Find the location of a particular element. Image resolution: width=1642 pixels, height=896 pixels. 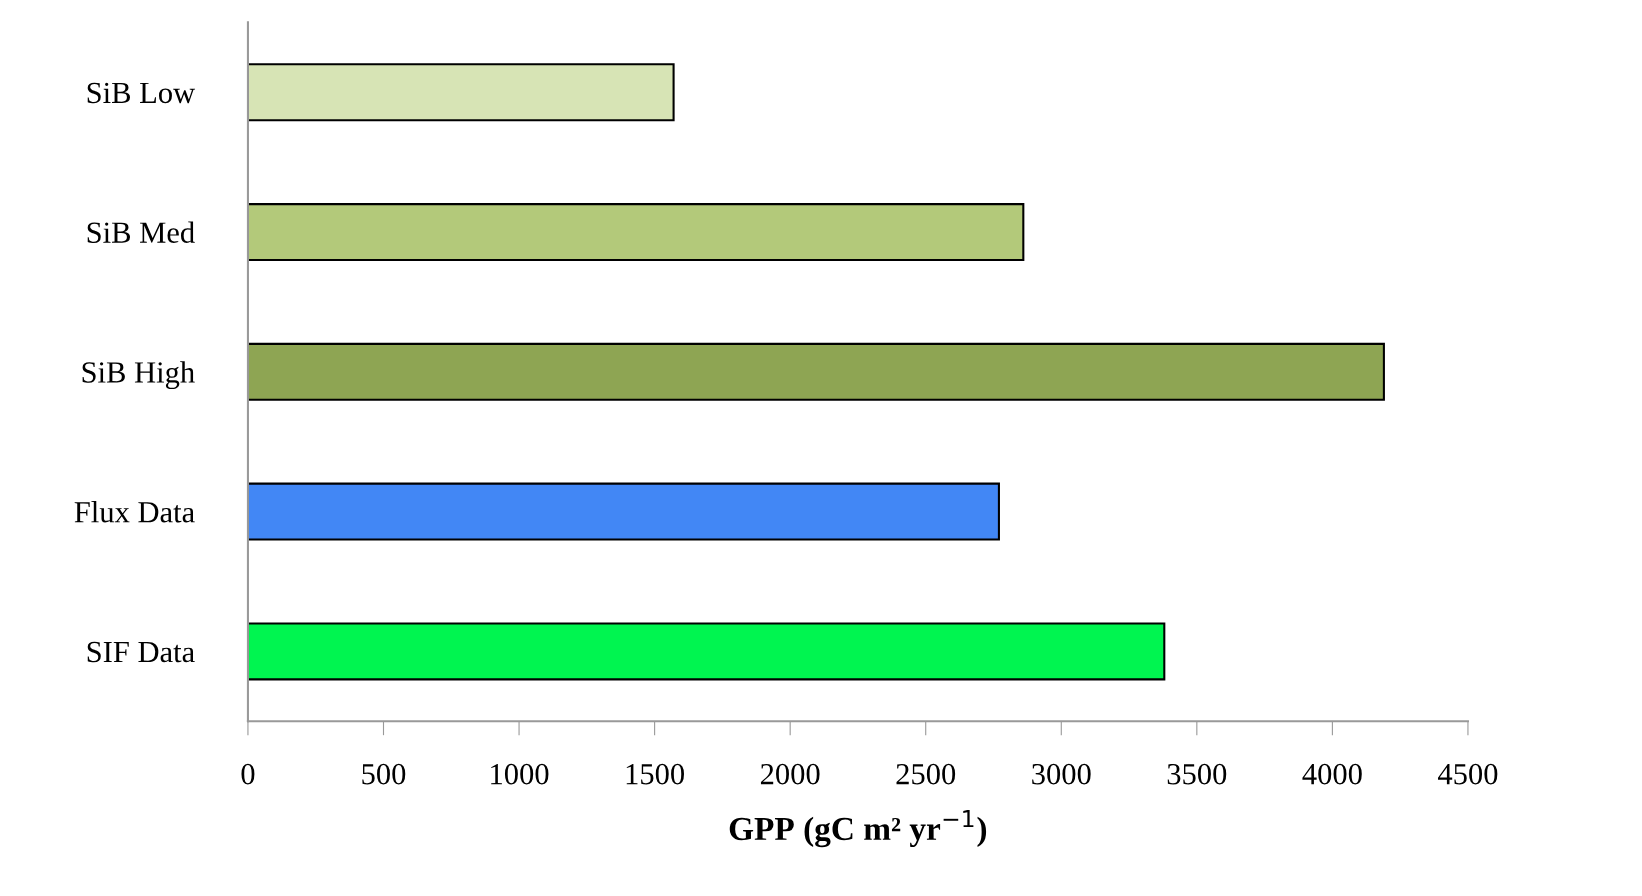

x-tick-label: 4000 is located at coordinates (1332, 774).